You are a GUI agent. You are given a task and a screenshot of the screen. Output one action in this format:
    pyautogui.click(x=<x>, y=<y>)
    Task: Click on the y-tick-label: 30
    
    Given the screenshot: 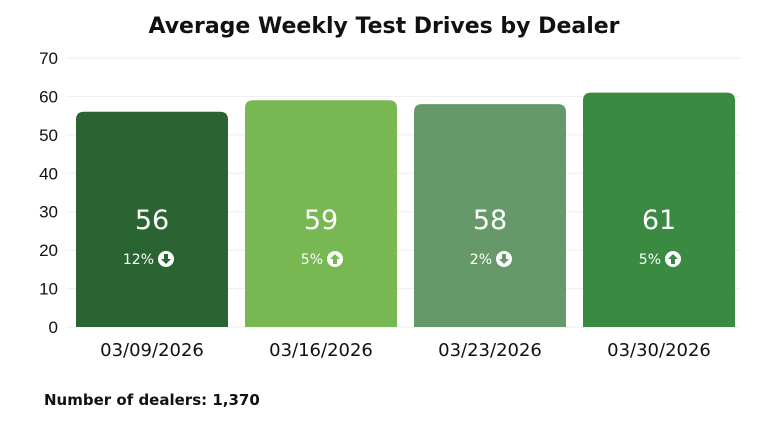 What is the action you would take?
    pyautogui.click(x=48, y=212)
    